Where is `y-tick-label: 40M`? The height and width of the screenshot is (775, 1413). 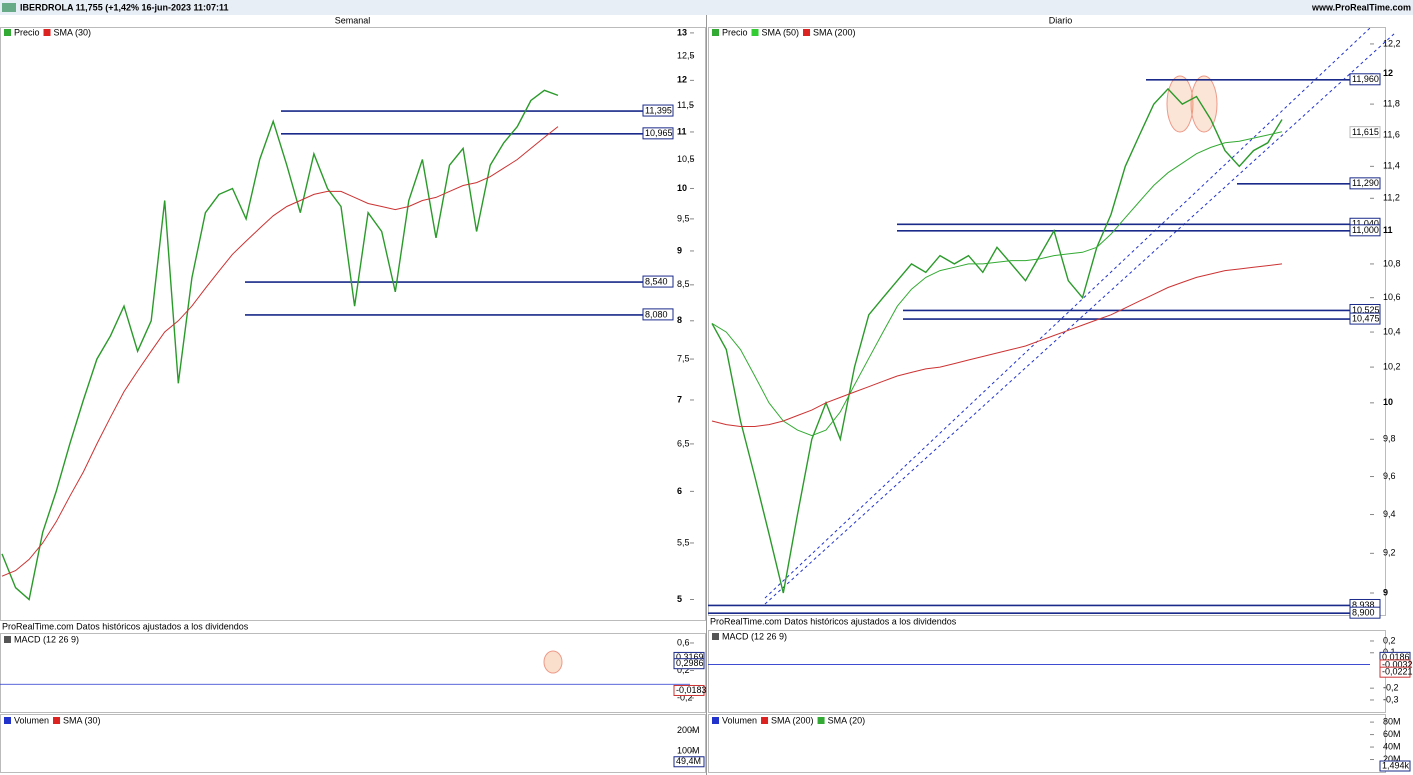 y-tick-label: 40M is located at coordinates (1392, 746).